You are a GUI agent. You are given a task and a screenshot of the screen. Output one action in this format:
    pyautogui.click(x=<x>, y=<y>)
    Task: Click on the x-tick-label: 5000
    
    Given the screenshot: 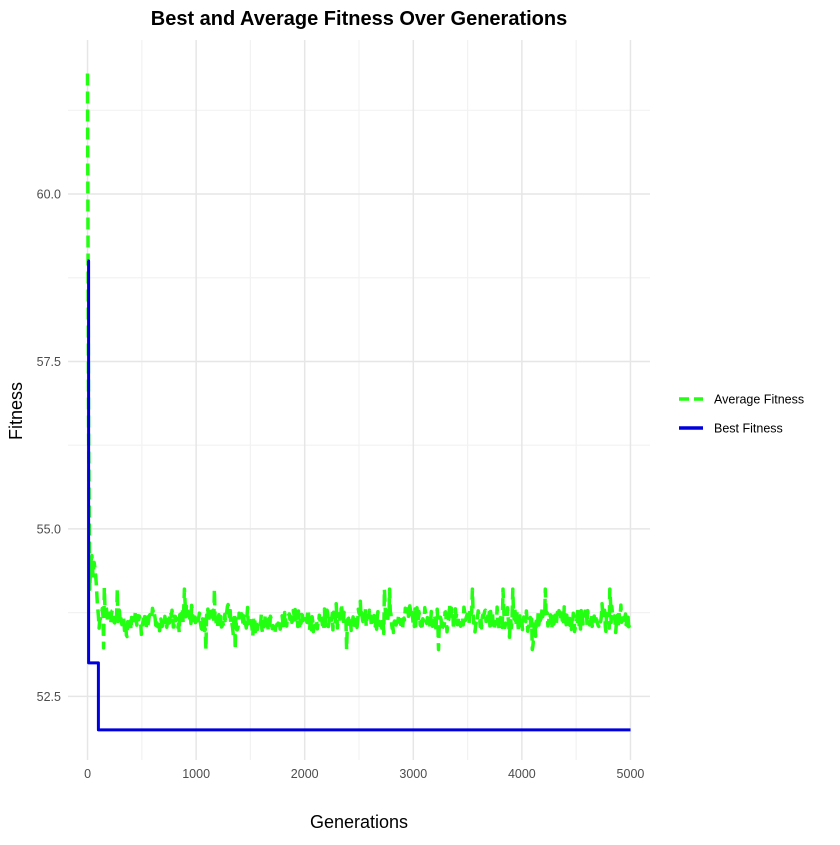 What is the action you would take?
    pyautogui.click(x=631, y=774)
    